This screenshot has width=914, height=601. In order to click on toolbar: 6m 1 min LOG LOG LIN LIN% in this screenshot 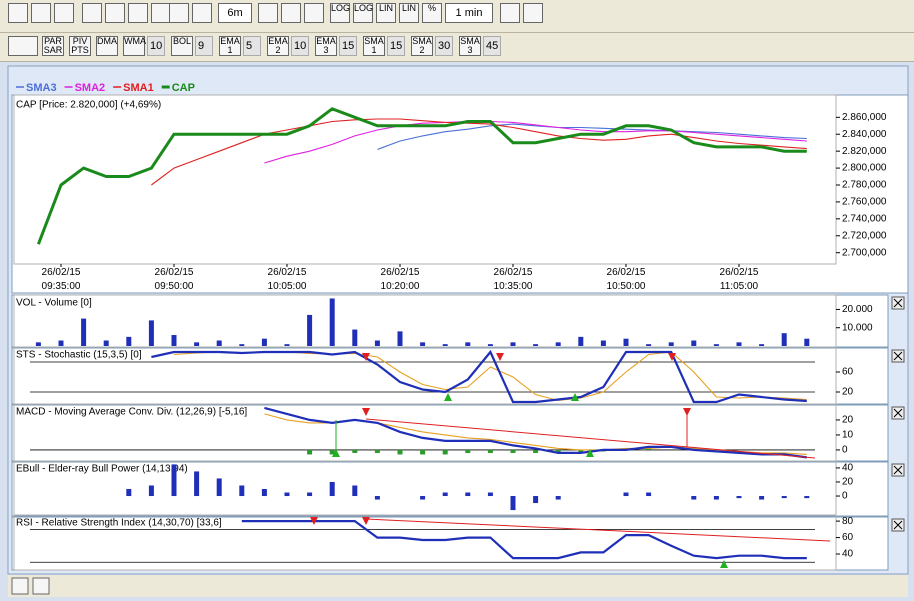, I will do `click(457, 16)`.